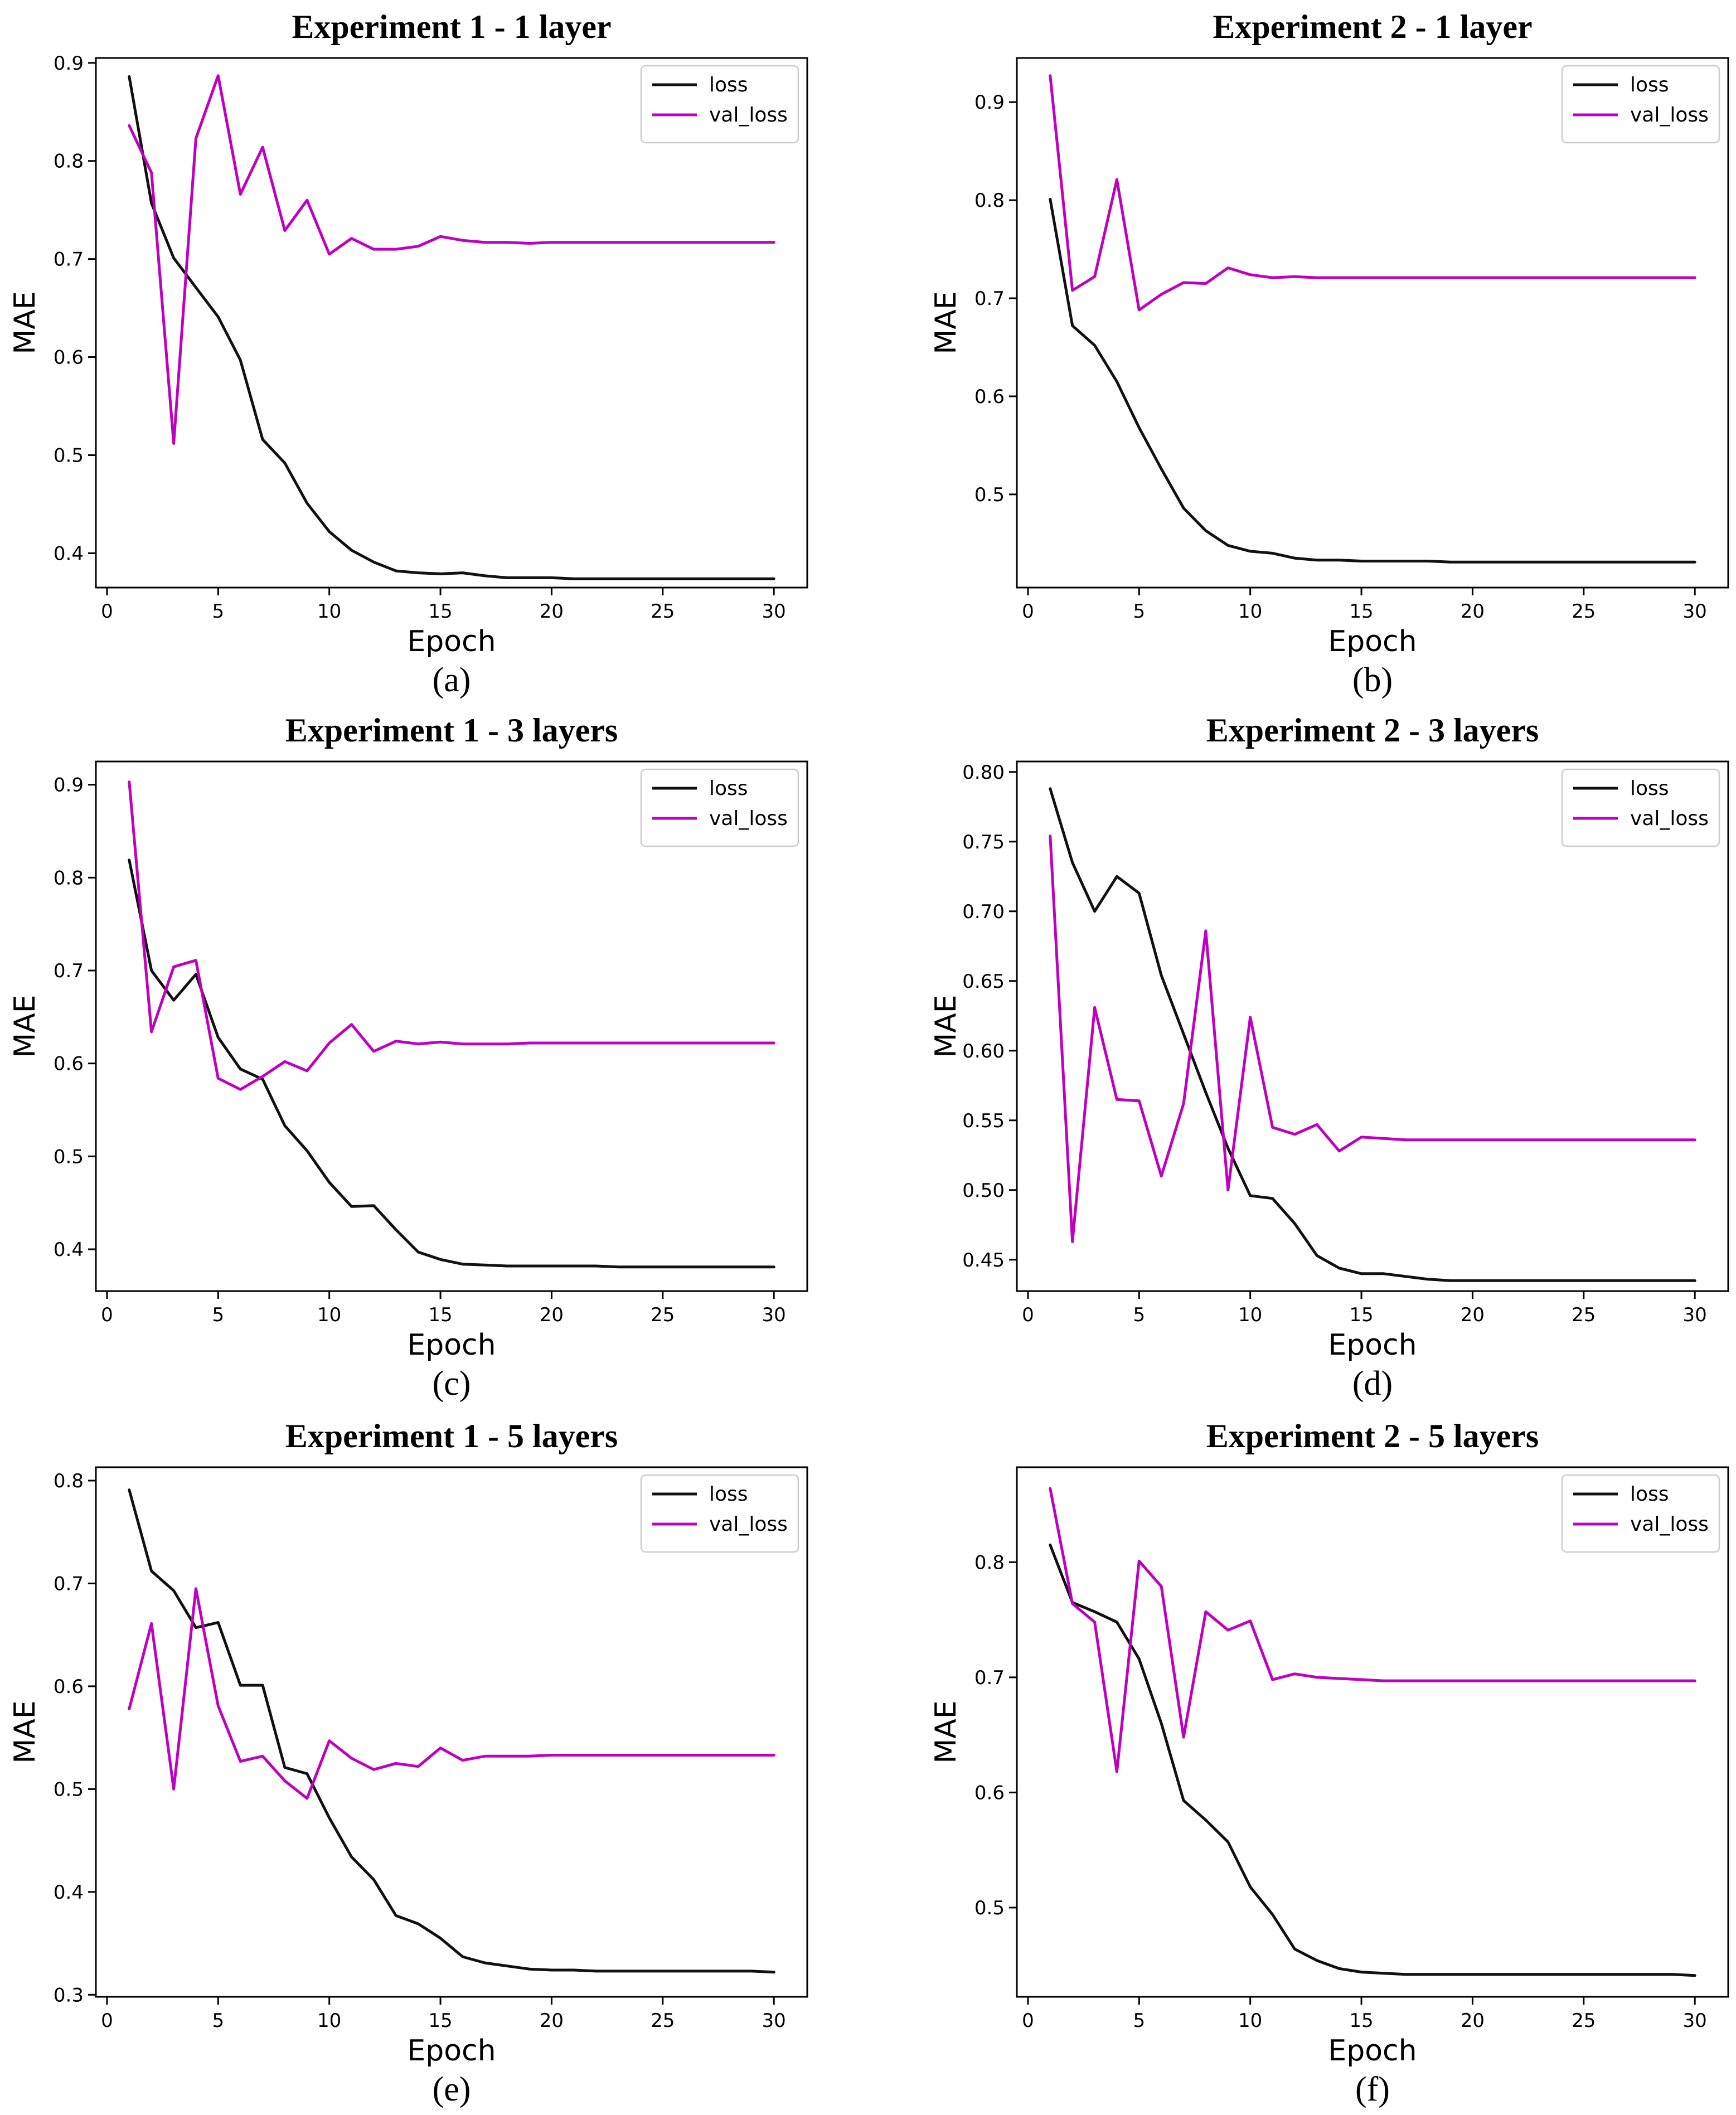 The height and width of the screenshot is (2115, 1736). Describe the element at coordinates (1373, 1384) in the screenshot. I see `panel-caption: (d)` at that location.